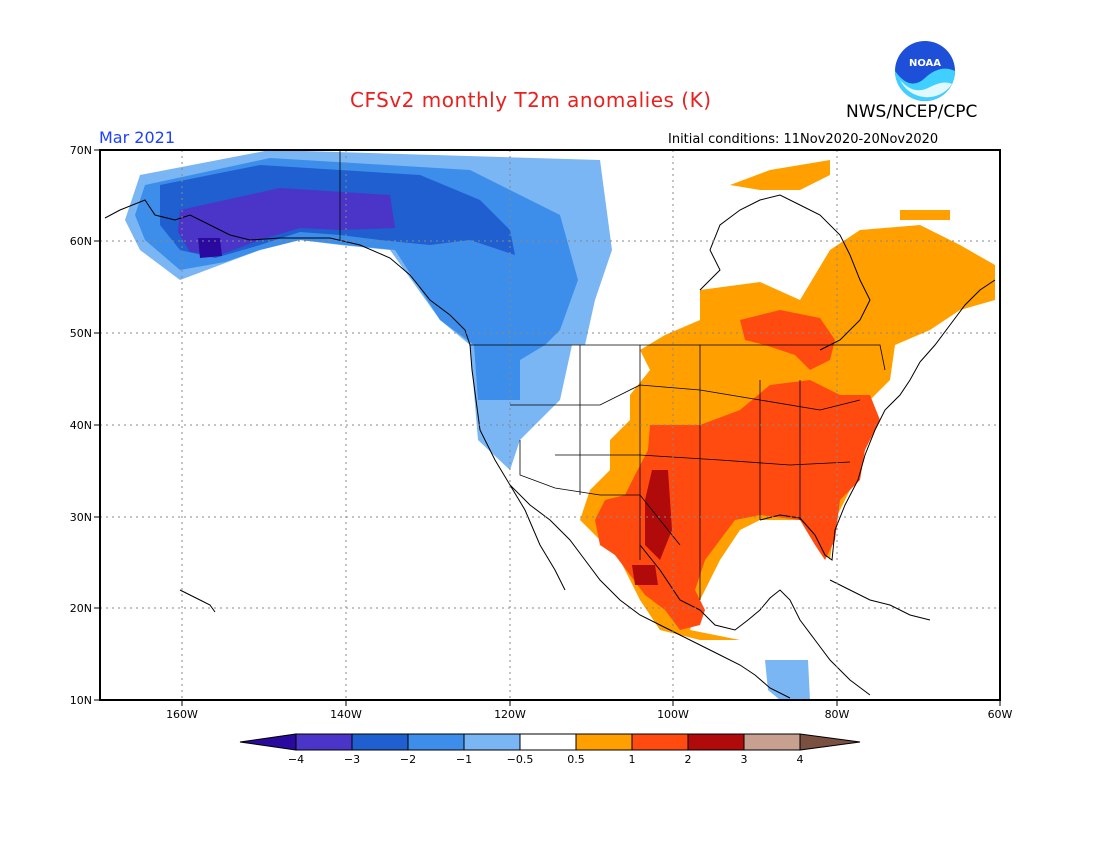 The image size is (1100, 850). What do you see at coordinates (81, 517) in the screenshot?
I see `lat-label-30n: 30N` at bounding box center [81, 517].